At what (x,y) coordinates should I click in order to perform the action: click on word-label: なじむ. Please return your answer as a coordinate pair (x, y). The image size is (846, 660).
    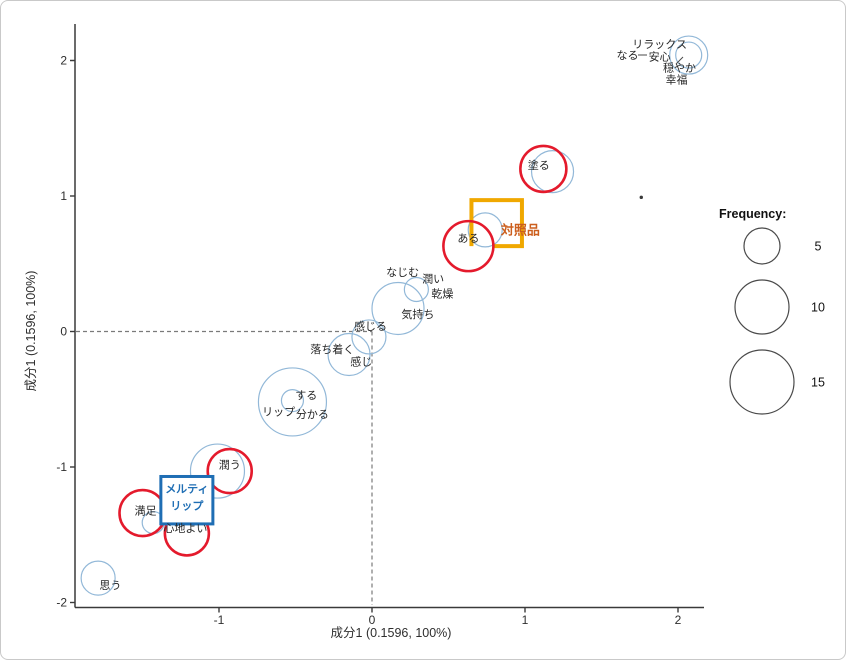
    Looking at the image, I should click on (402, 272).